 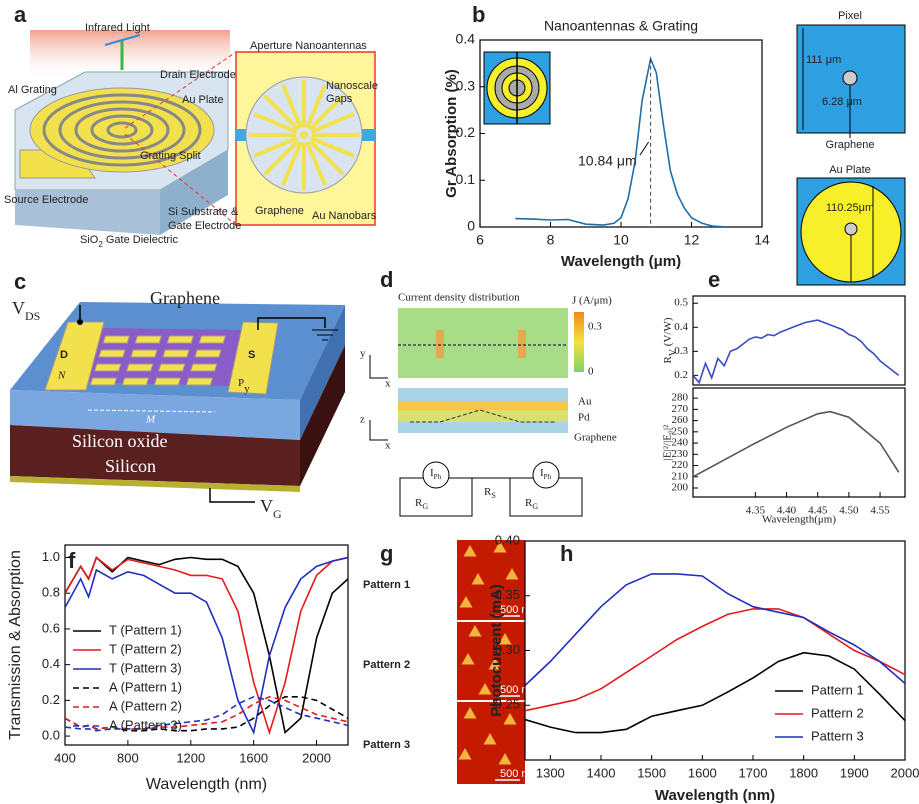 What do you see at coordinates (579, 342) in the screenshot?
I see `colorbar` at bounding box center [579, 342].